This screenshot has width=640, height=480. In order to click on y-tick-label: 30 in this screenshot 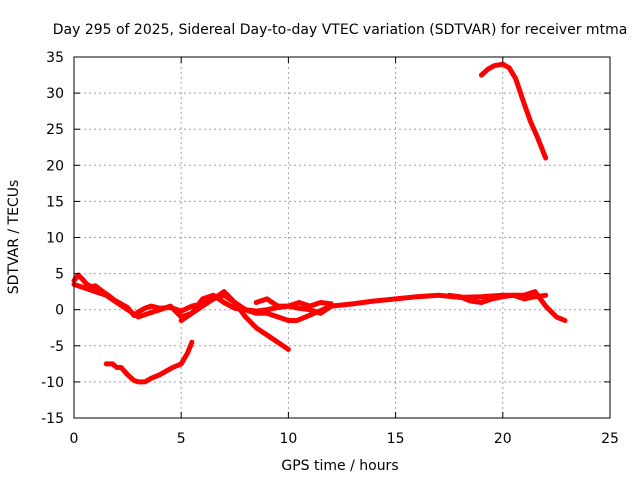, I will do `click(55, 94)`.